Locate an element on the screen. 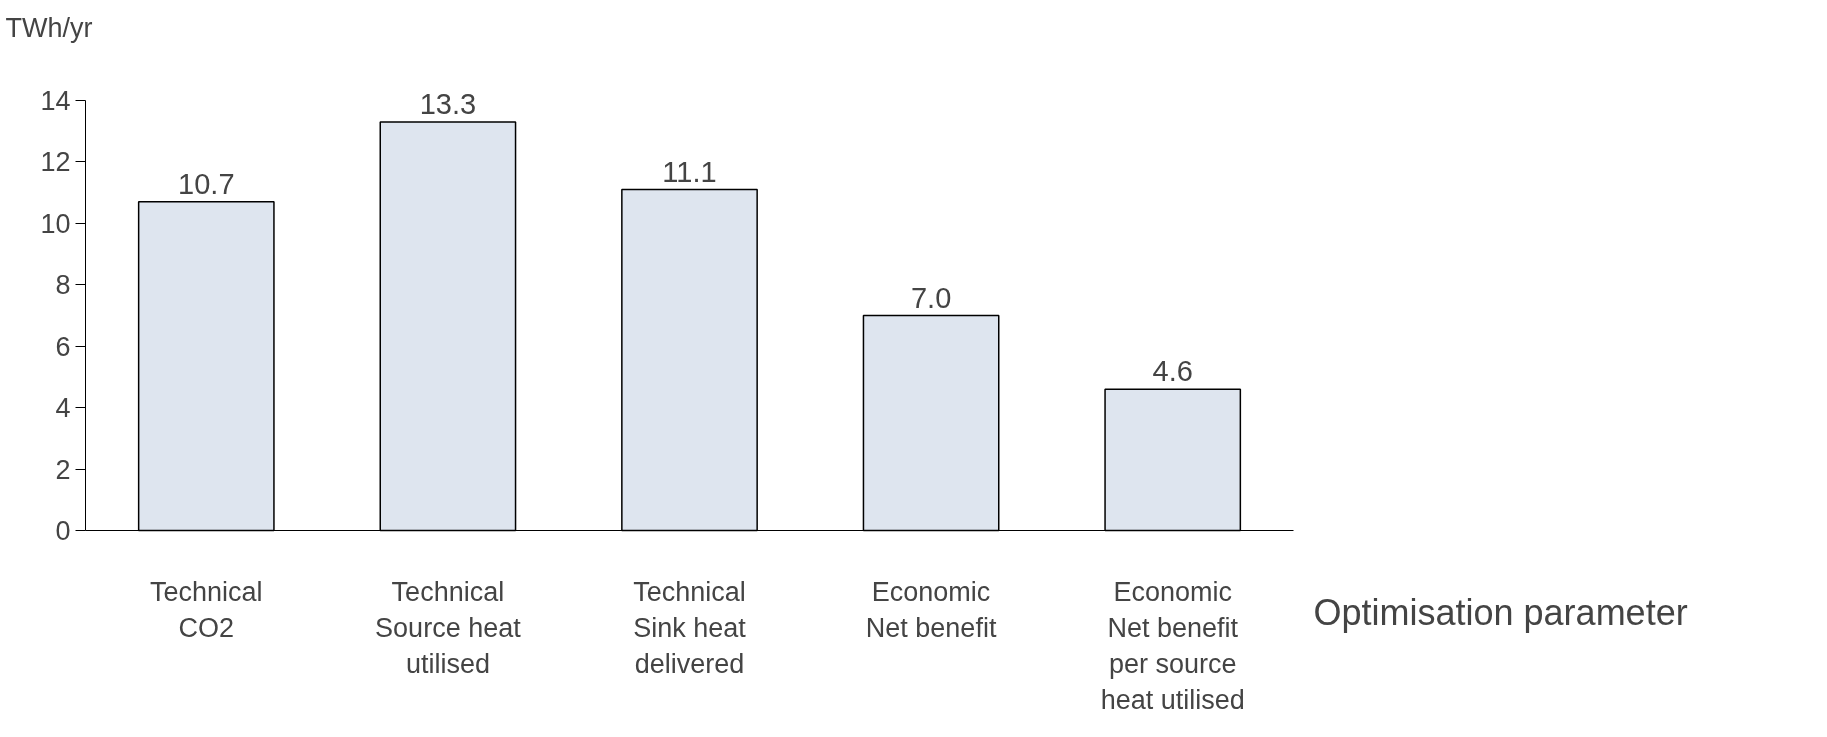  x-tick-label: Technical Source heat utilised is located at coordinates (448, 627).